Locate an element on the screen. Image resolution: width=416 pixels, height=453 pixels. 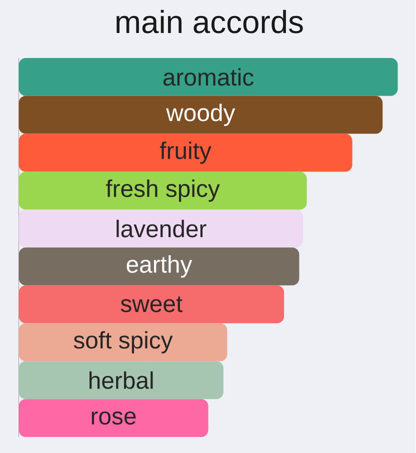
y-tick-label: rose is located at coordinates (114, 418).